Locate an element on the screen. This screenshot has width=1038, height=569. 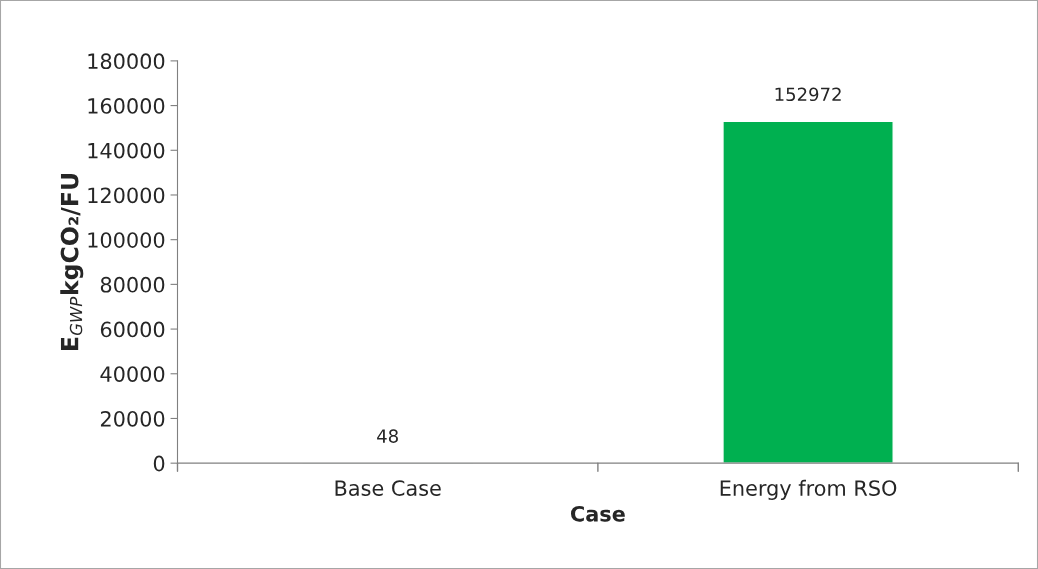
y-tick-label: 40000 is located at coordinates (132, 374).